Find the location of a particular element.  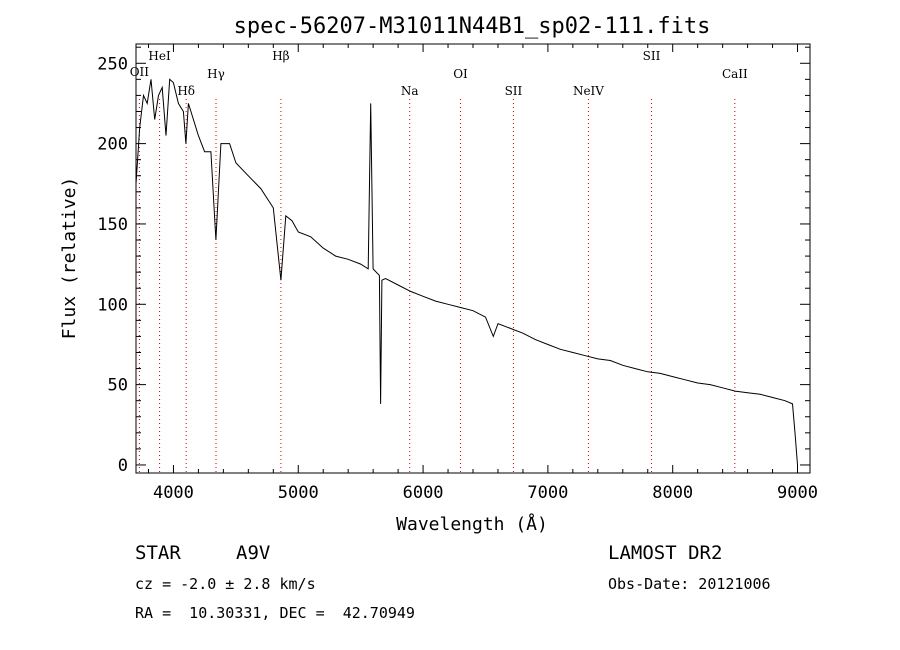

y-tick-label: 100 is located at coordinates (112, 305).